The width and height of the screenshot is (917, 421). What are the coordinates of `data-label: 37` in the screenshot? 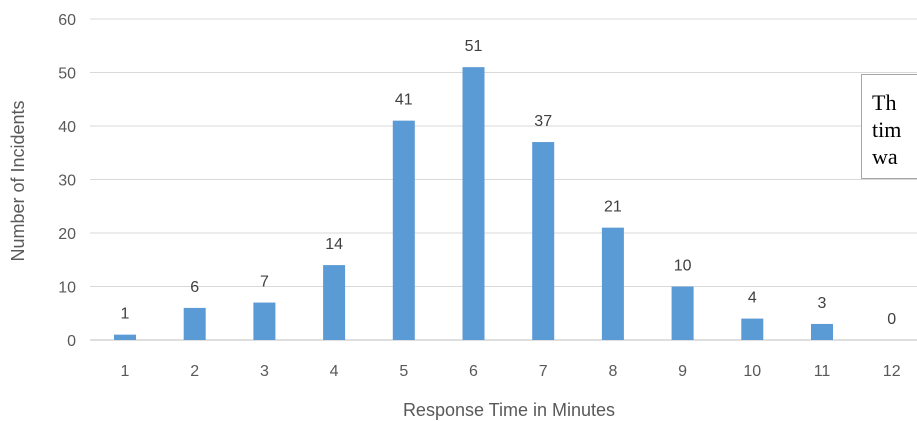 It's located at (543, 121).